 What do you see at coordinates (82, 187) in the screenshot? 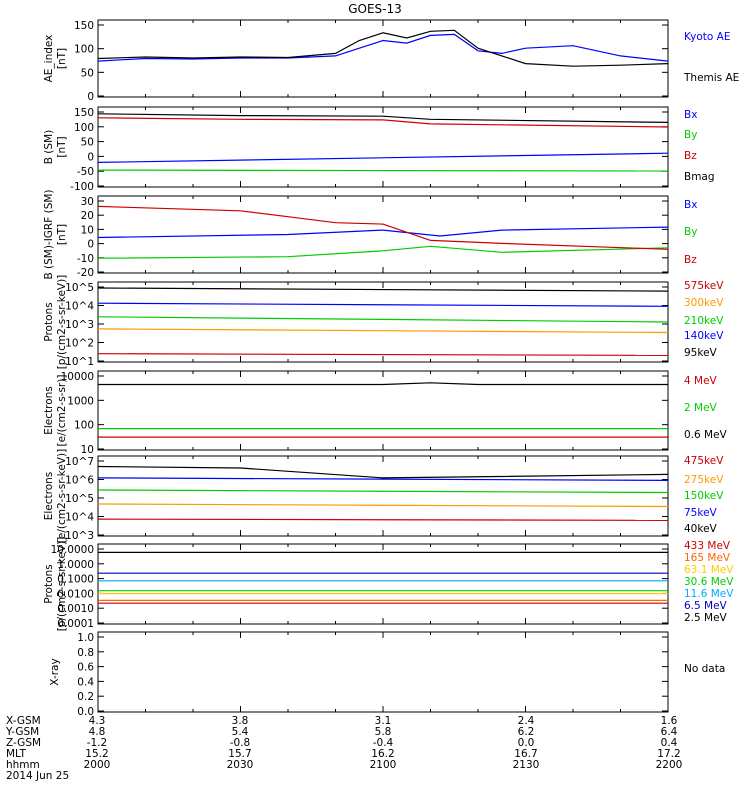
I see `y-tick-label: -100` at bounding box center [82, 187].